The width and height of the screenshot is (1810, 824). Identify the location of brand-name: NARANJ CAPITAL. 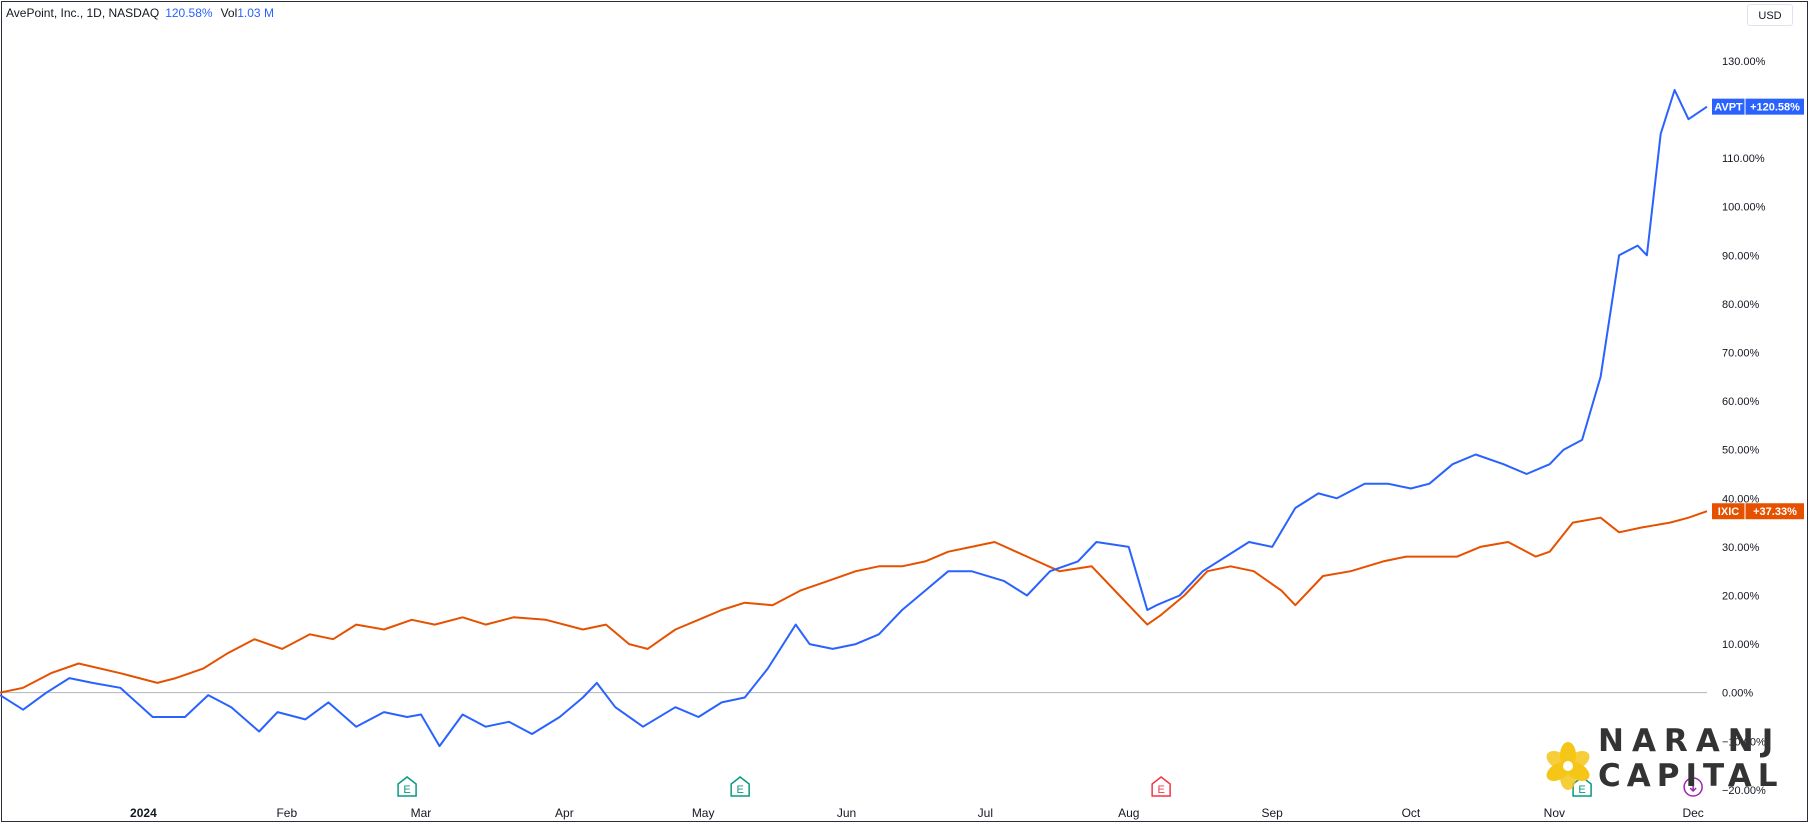
(1690, 759).